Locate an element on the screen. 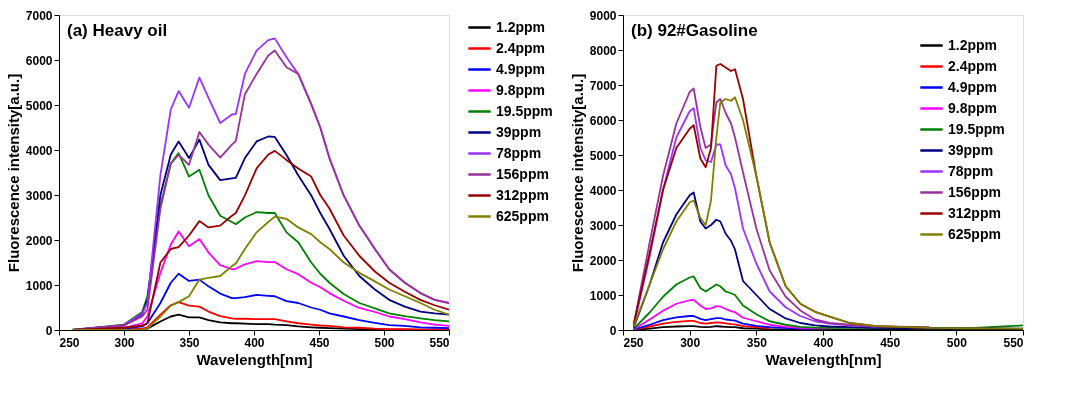  chart-title: (b) 92#Gasoline is located at coordinates (694, 30).